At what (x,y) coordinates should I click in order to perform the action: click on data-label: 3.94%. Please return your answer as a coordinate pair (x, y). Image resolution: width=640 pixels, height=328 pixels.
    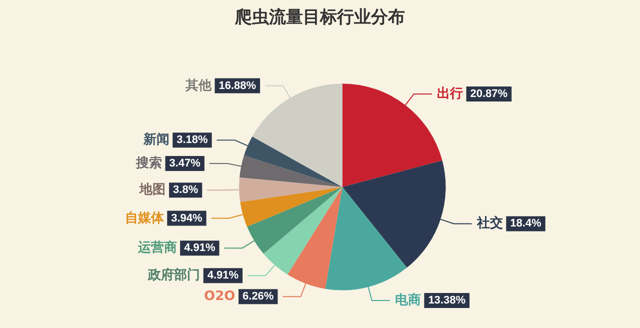
    Looking at the image, I should click on (187, 218).